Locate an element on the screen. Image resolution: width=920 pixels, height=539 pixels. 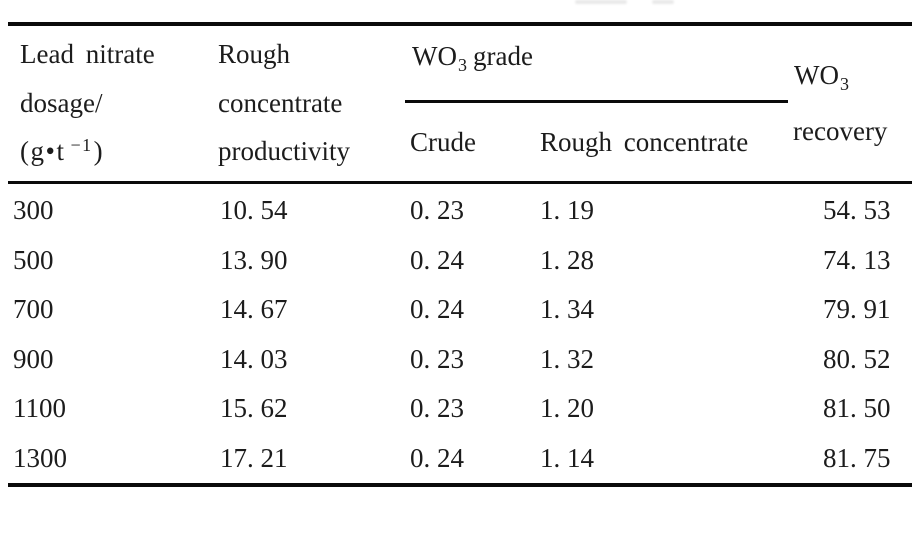
cell-productivity: 13. 90 is located at coordinates (254, 259).